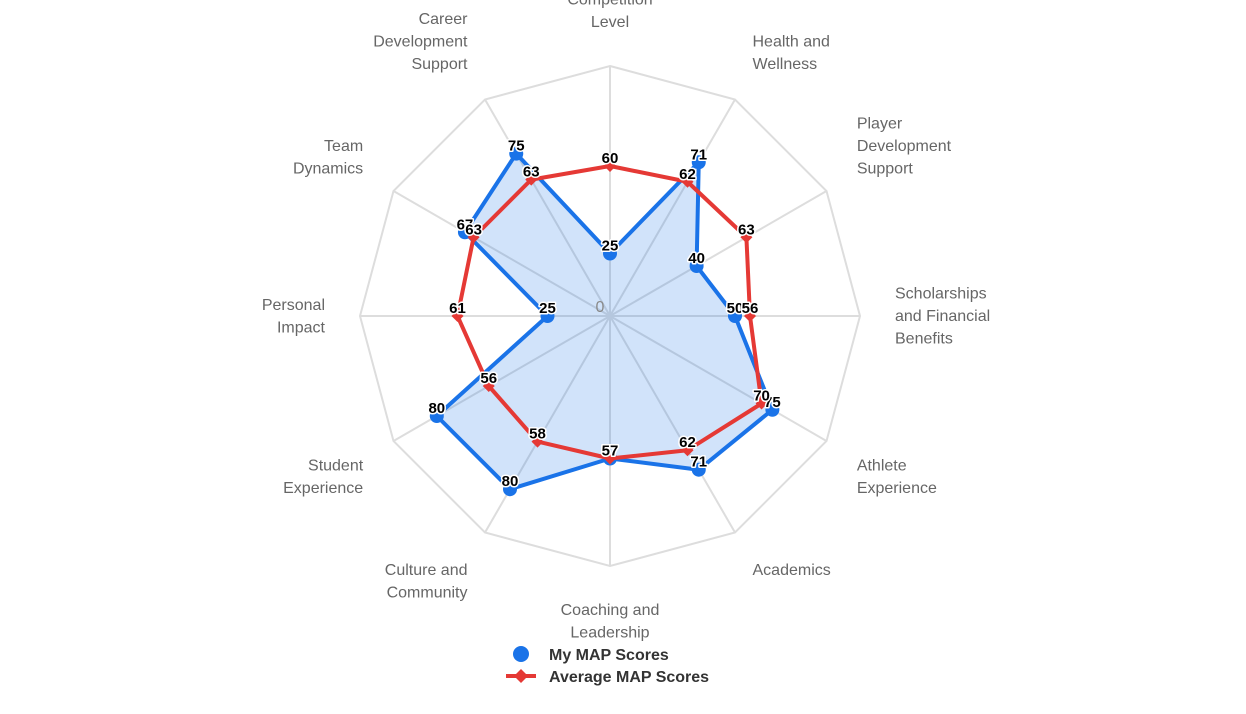 This screenshot has height=714, width=1246. I want to click on axis-label-line: and Financial, so click(942, 316).